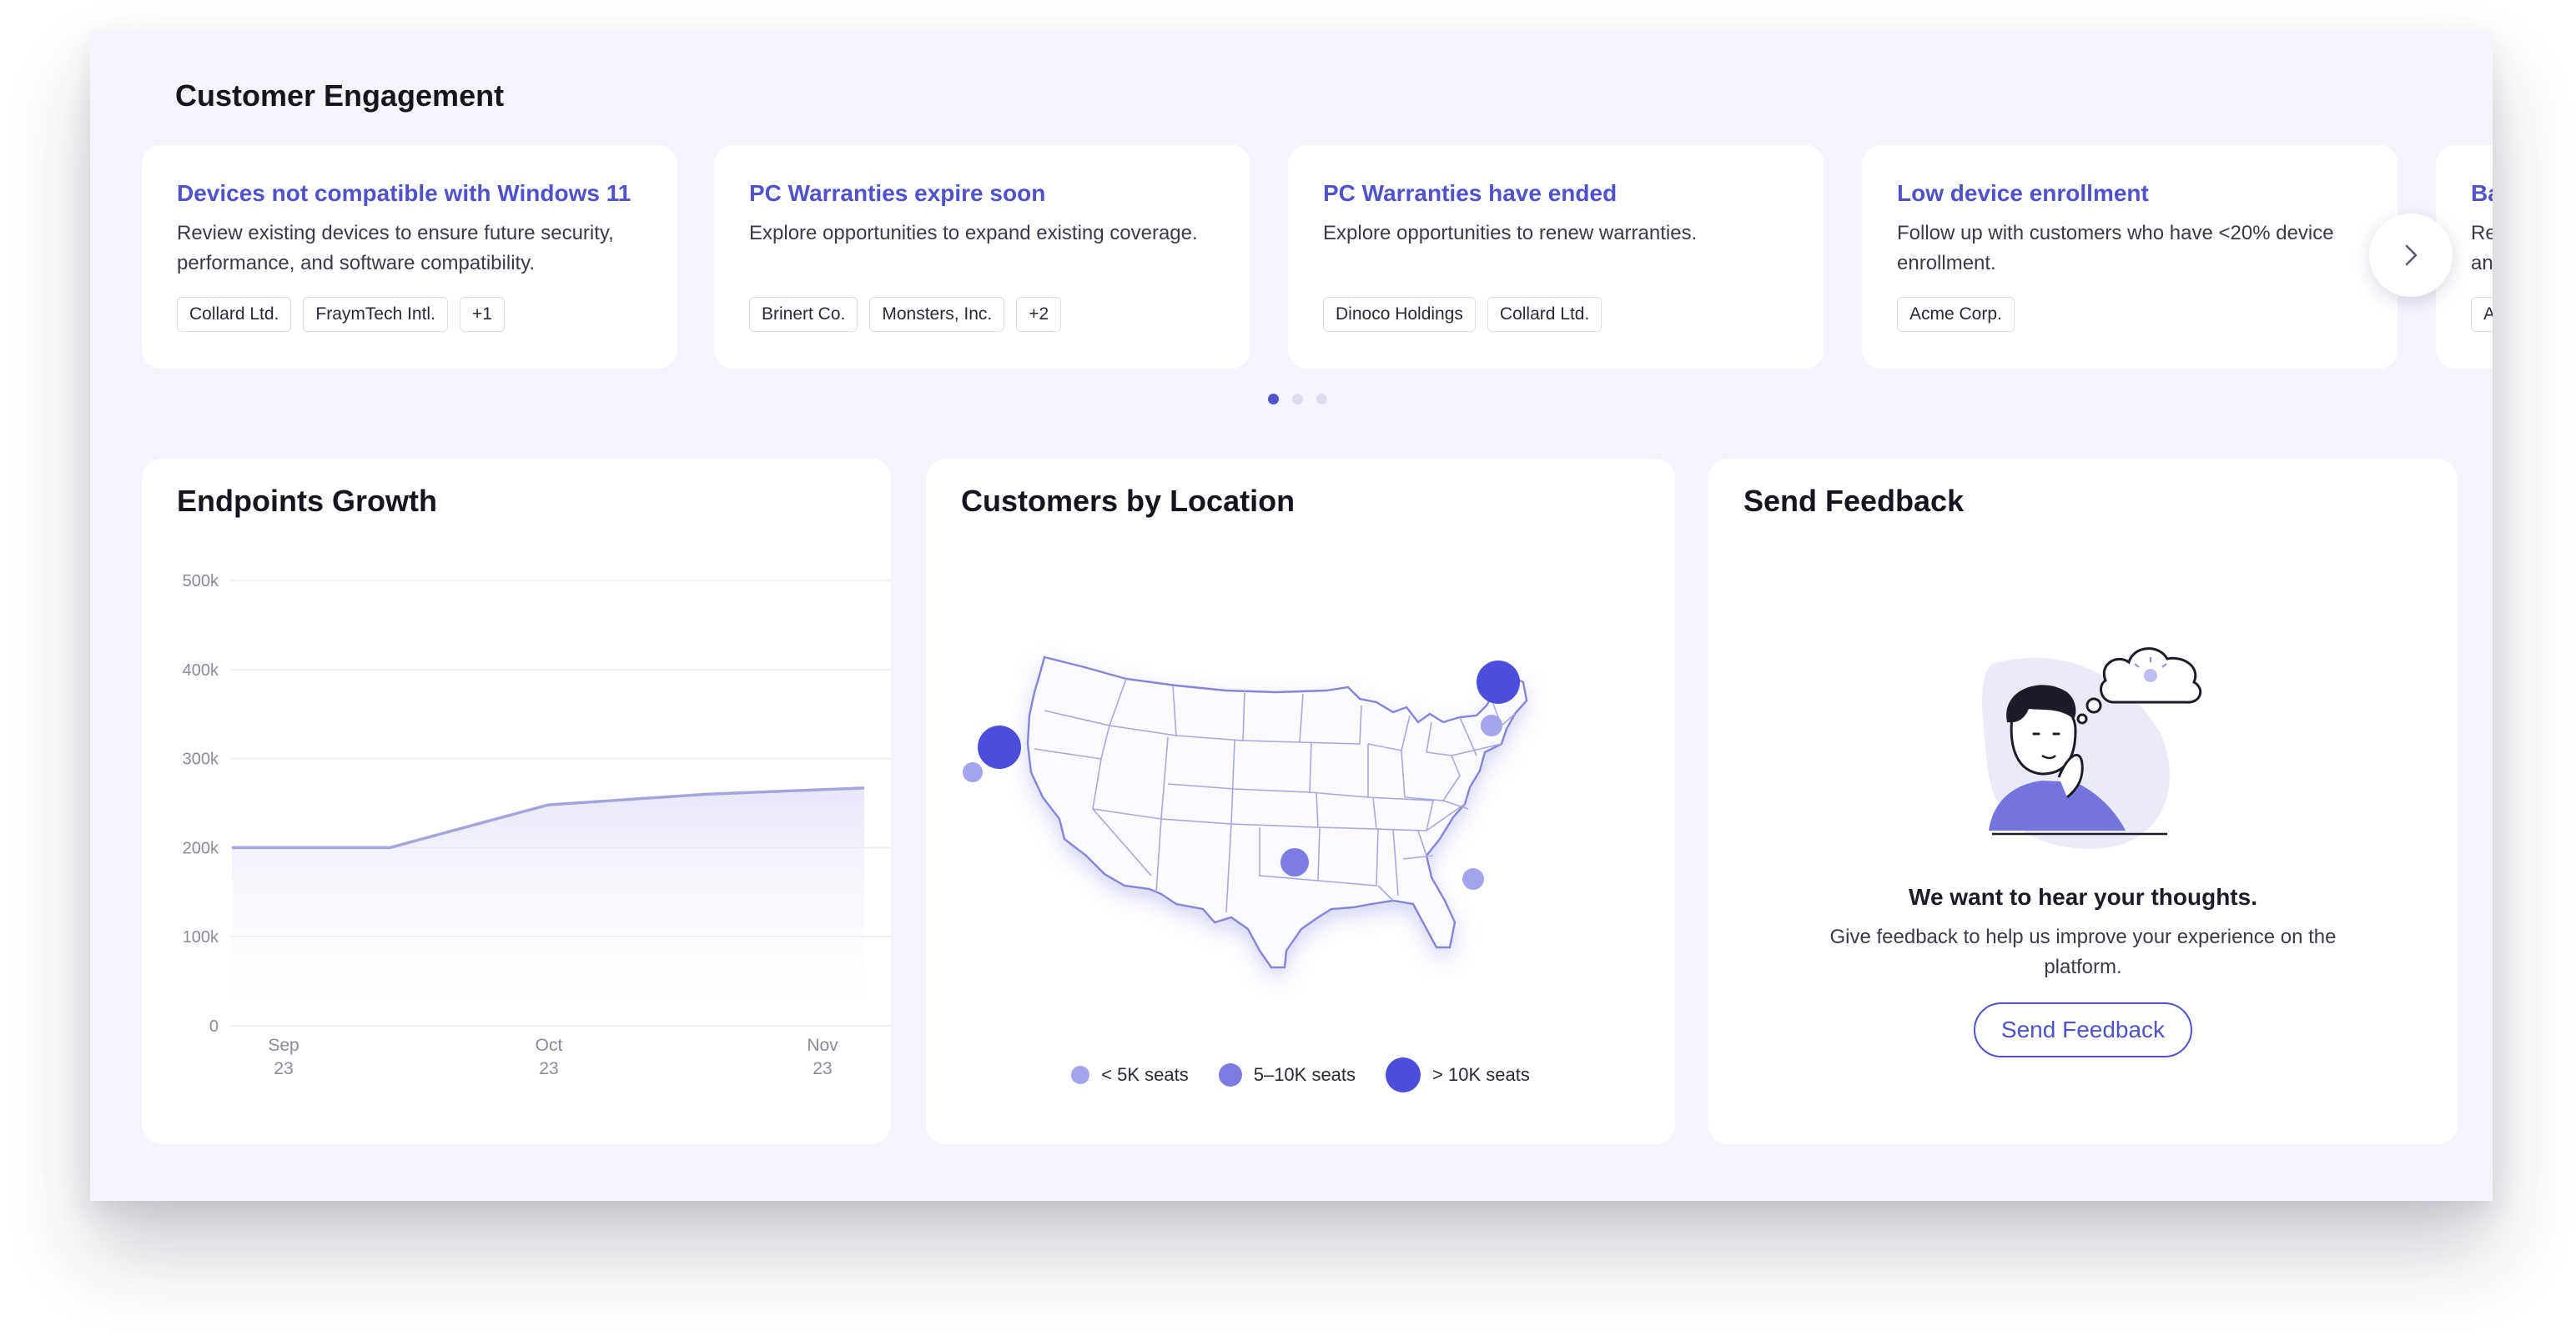 The width and height of the screenshot is (2576, 1341). What do you see at coordinates (548, 906) in the screenshot?
I see `series-area` at bounding box center [548, 906].